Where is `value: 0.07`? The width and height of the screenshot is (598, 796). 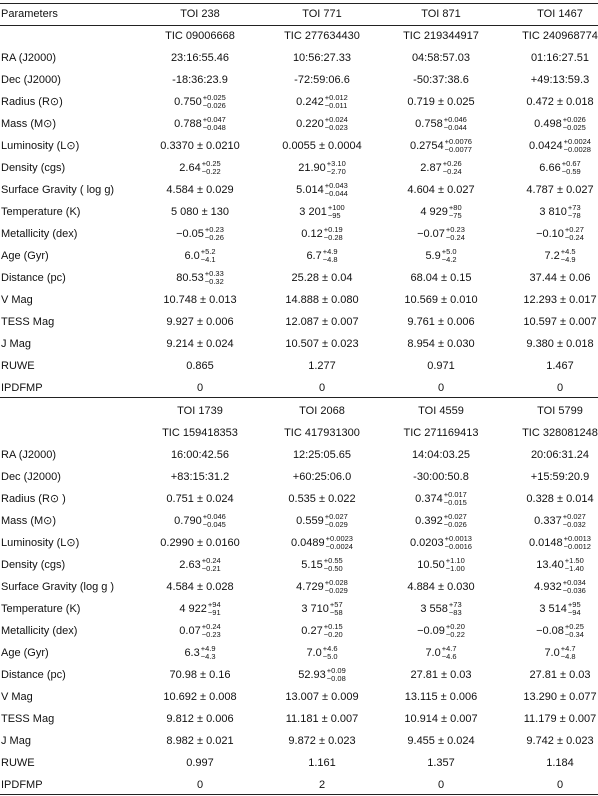 value: 0.07 is located at coordinates (190, 631).